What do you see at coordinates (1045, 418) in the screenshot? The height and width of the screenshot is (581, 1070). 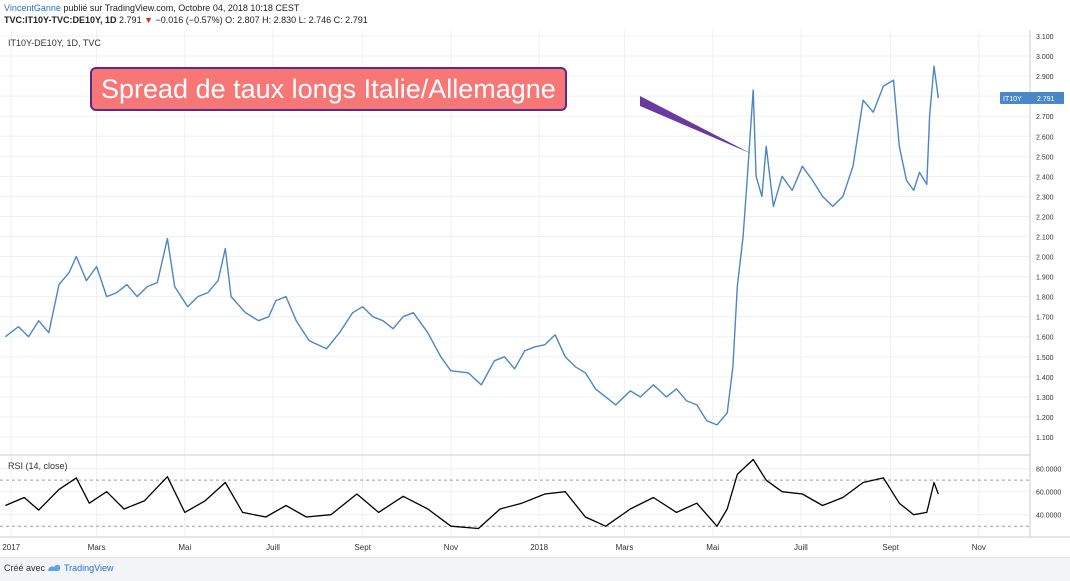 I see `y-tick-label: 1.200` at bounding box center [1045, 418].